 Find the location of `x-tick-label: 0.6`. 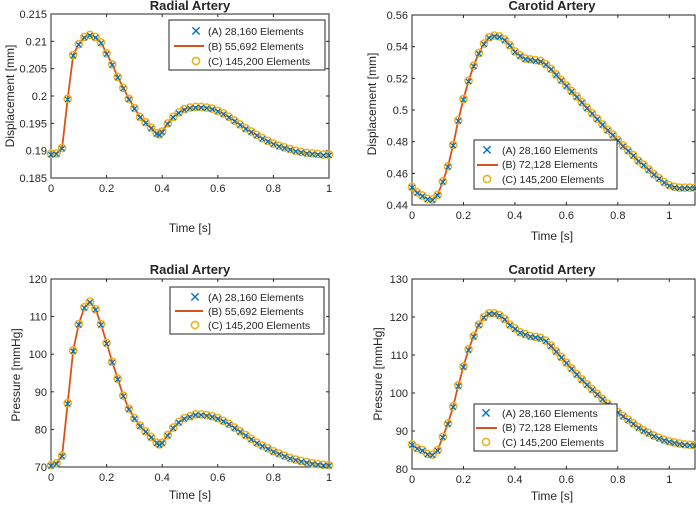

x-tick-label: 0.6 is located at coordinates (217, 189).